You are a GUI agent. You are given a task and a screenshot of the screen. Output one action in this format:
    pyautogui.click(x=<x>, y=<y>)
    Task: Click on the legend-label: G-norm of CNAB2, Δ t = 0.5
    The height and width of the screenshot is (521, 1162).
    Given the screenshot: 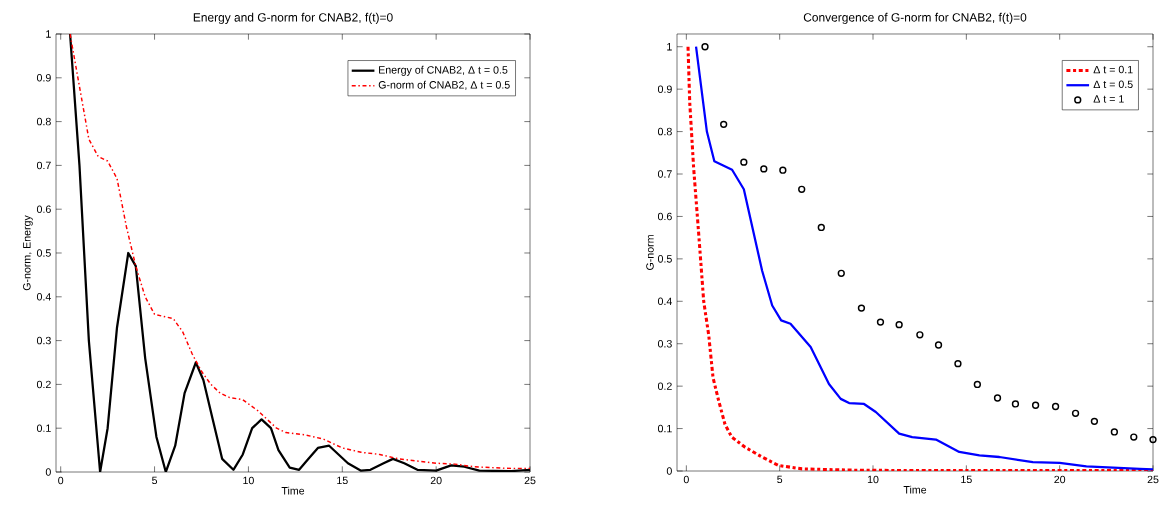 What is the action you would take?
    pyautogui.click(x=444, y=85)
    